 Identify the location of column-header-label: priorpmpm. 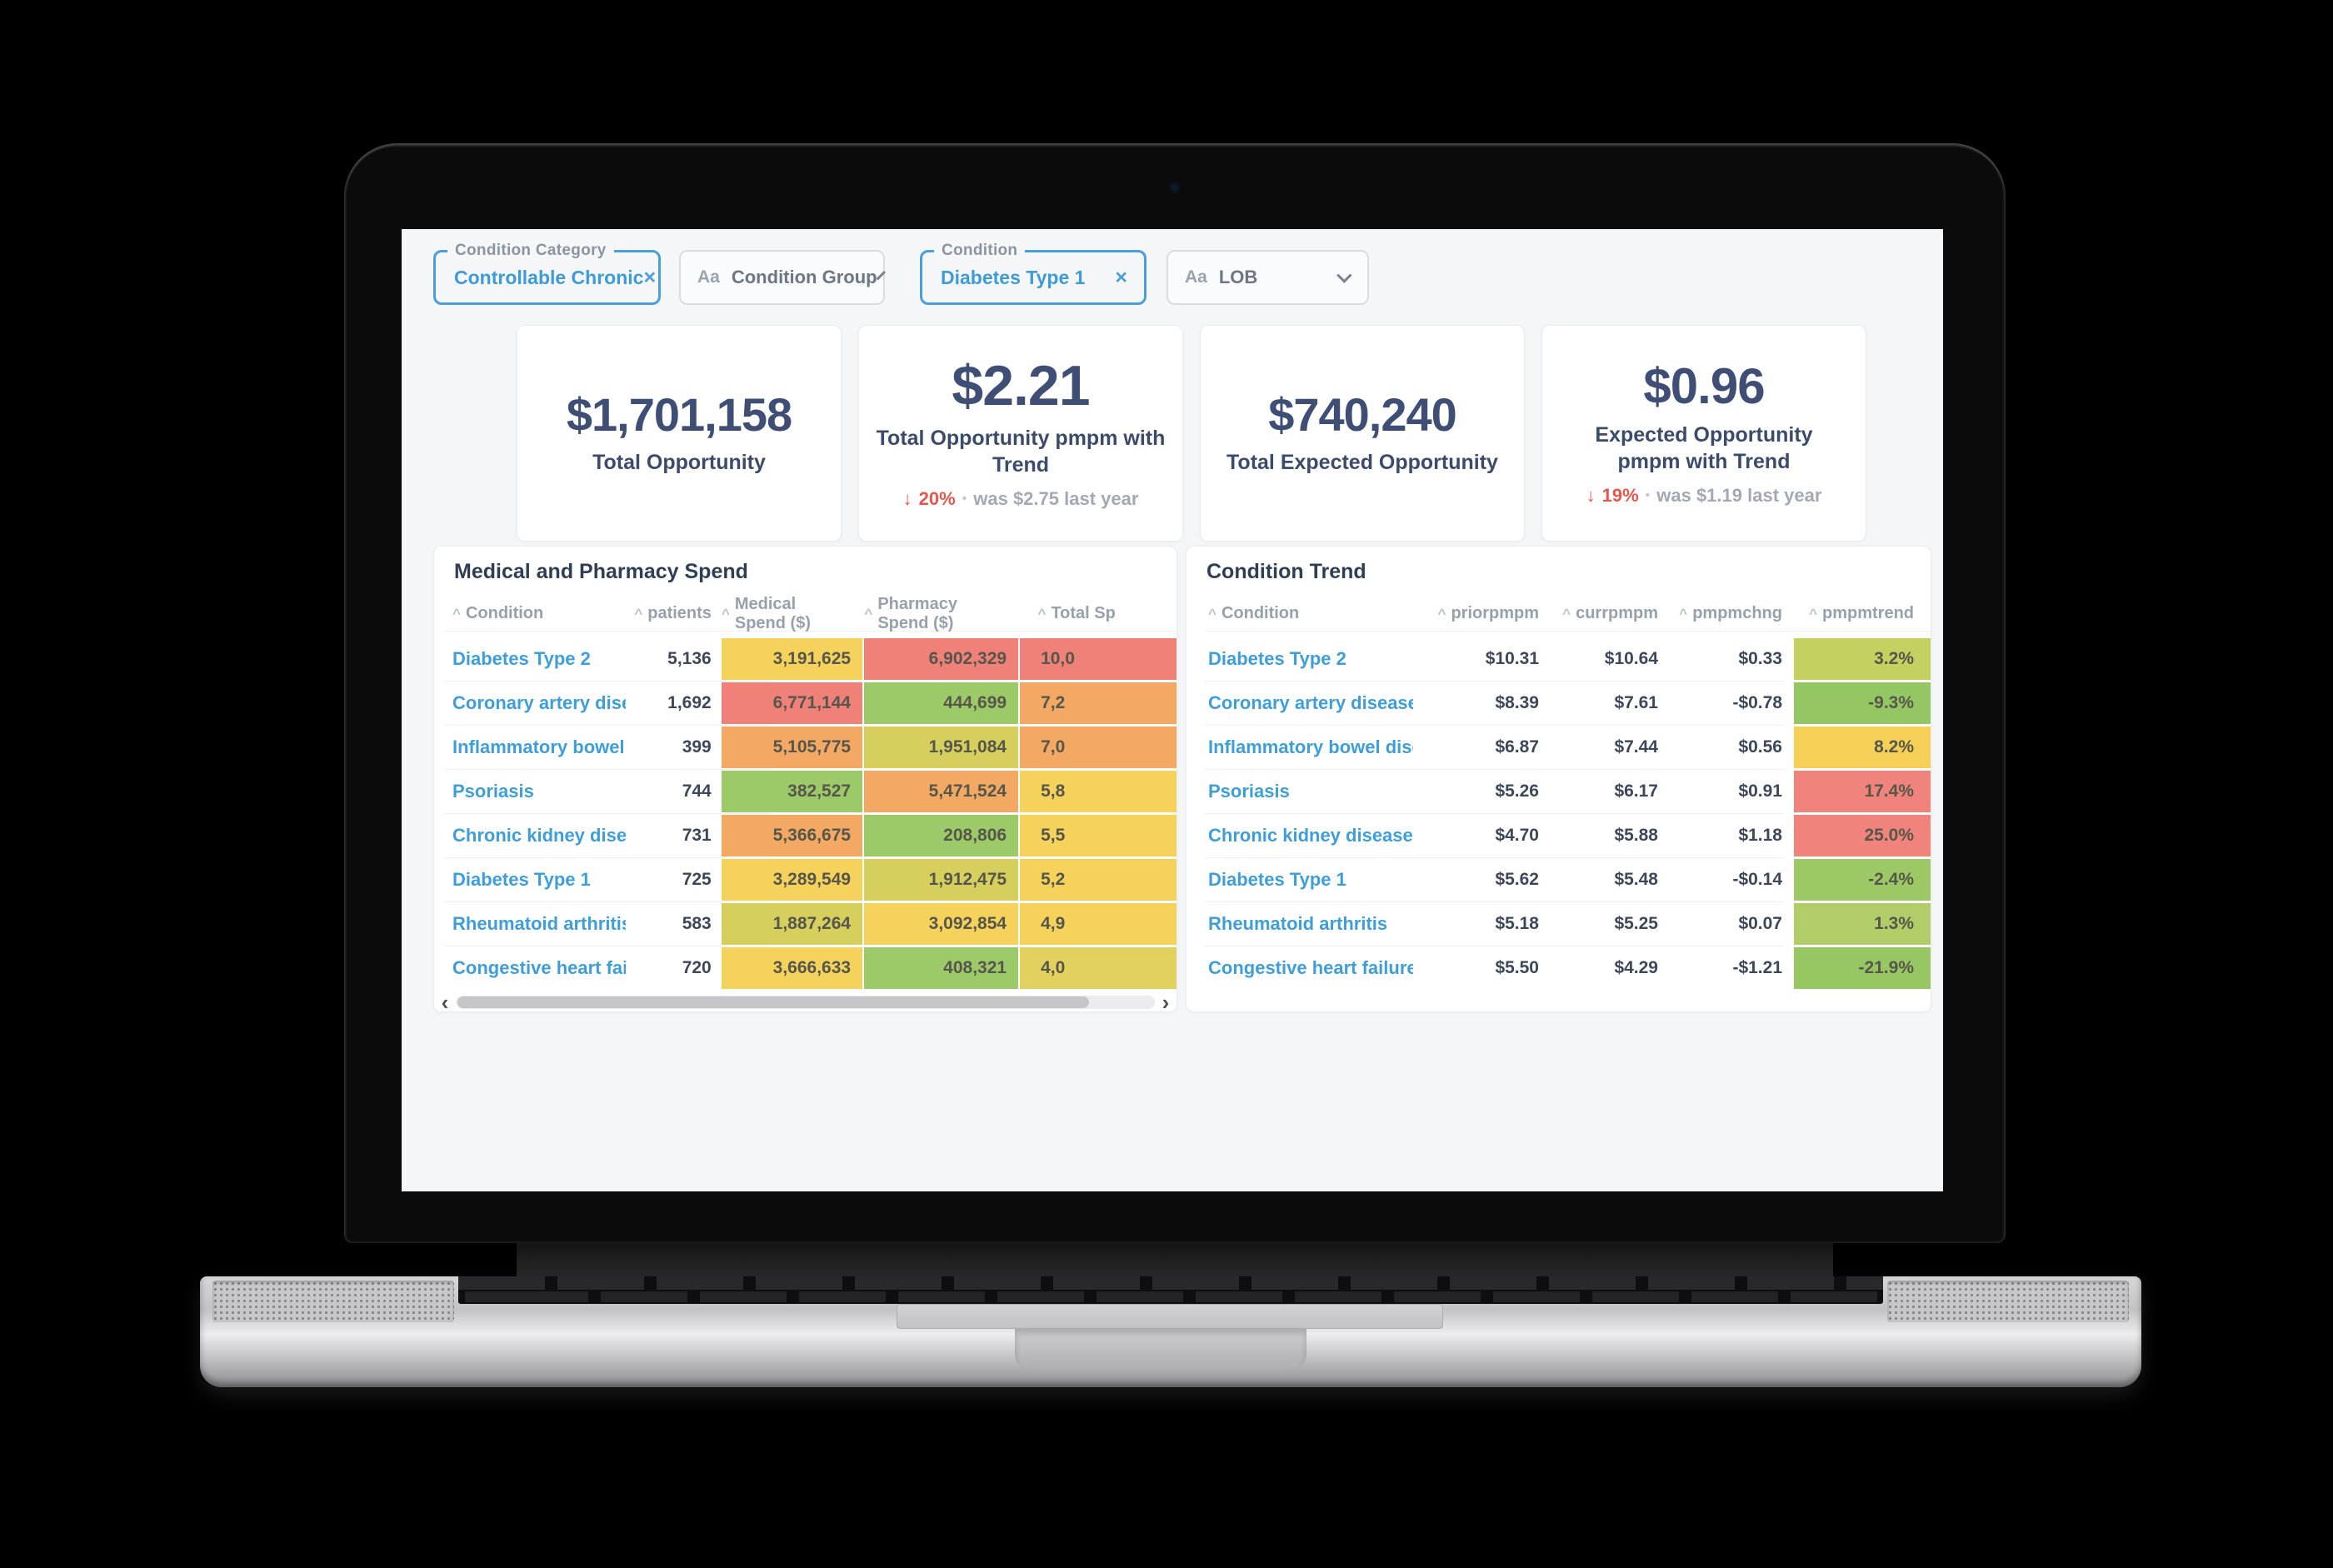
(1495, 613).